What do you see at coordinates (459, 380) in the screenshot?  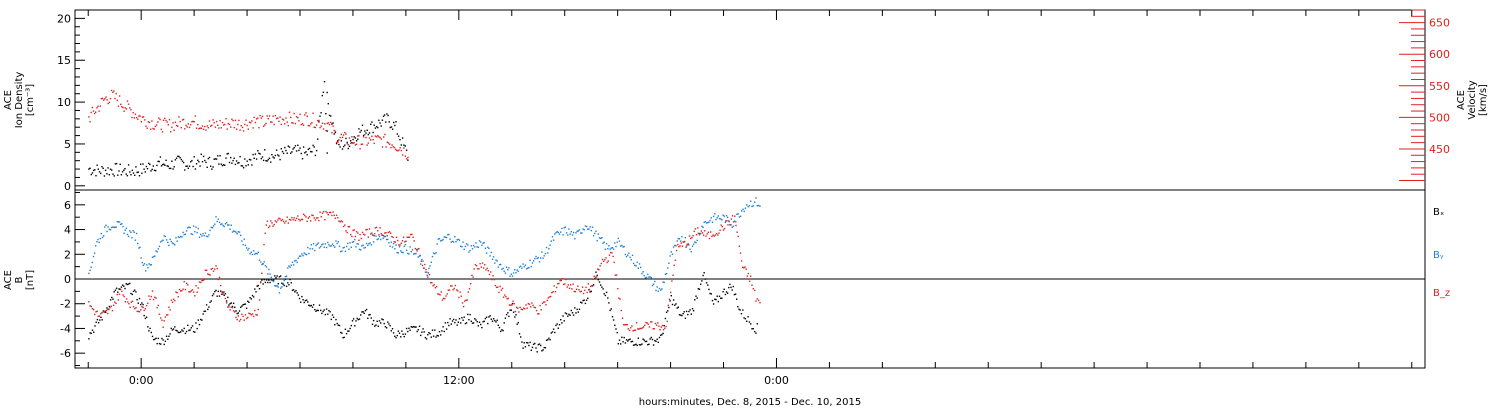 I see `x-tick-label: 12:00` at bounding box center [459, 380].